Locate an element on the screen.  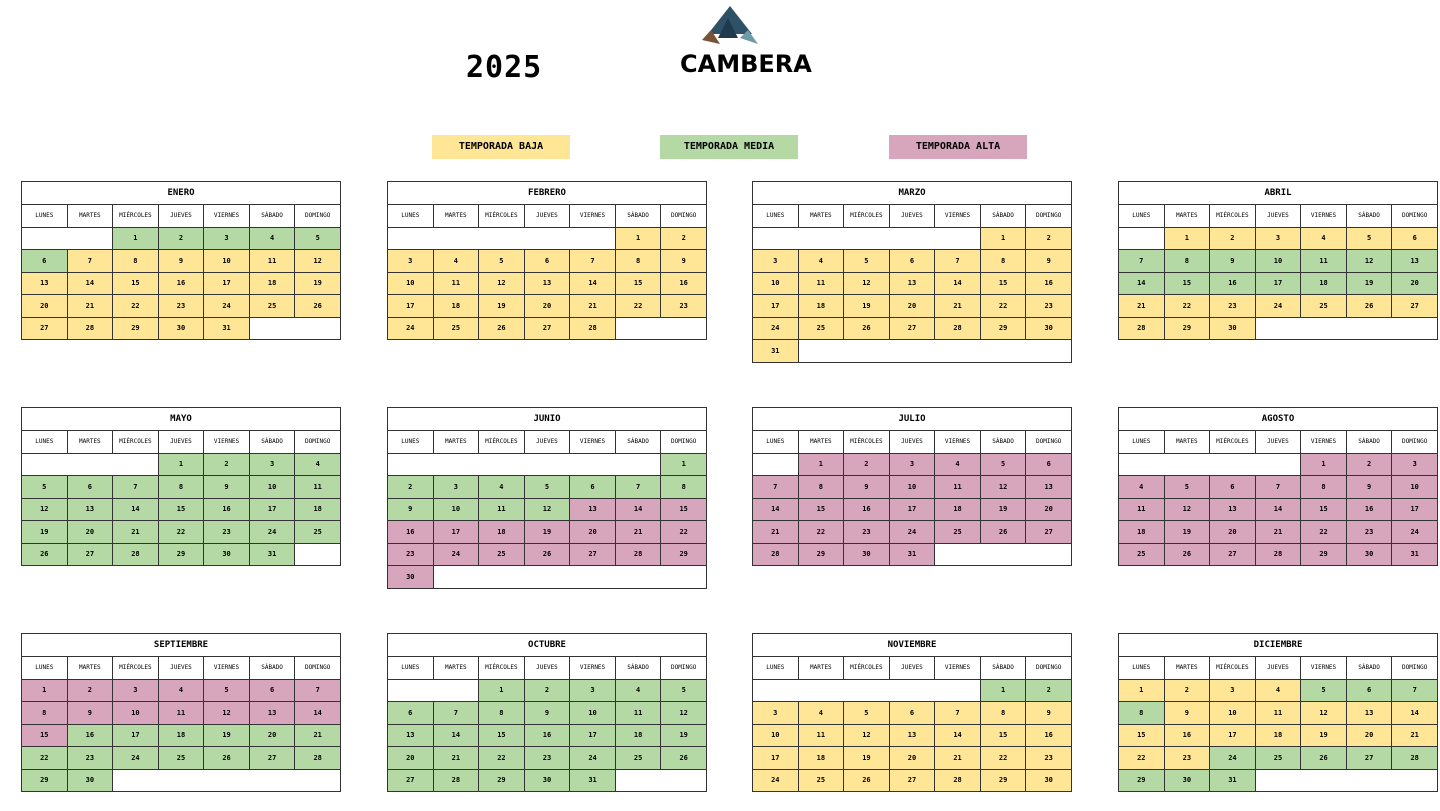
month-name: SEPTIEMBRE is located at coordinates (181, 645).